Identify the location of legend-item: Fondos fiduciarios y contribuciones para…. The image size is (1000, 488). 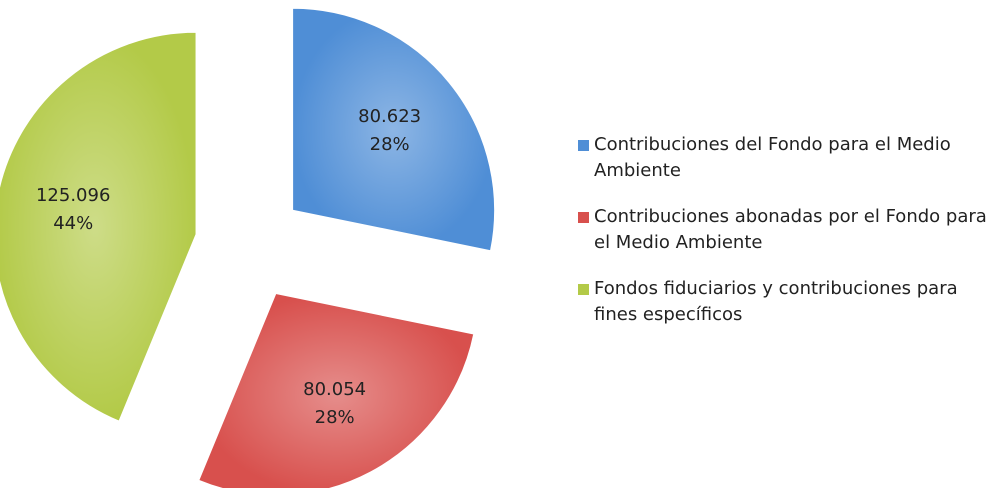
(788, 302).